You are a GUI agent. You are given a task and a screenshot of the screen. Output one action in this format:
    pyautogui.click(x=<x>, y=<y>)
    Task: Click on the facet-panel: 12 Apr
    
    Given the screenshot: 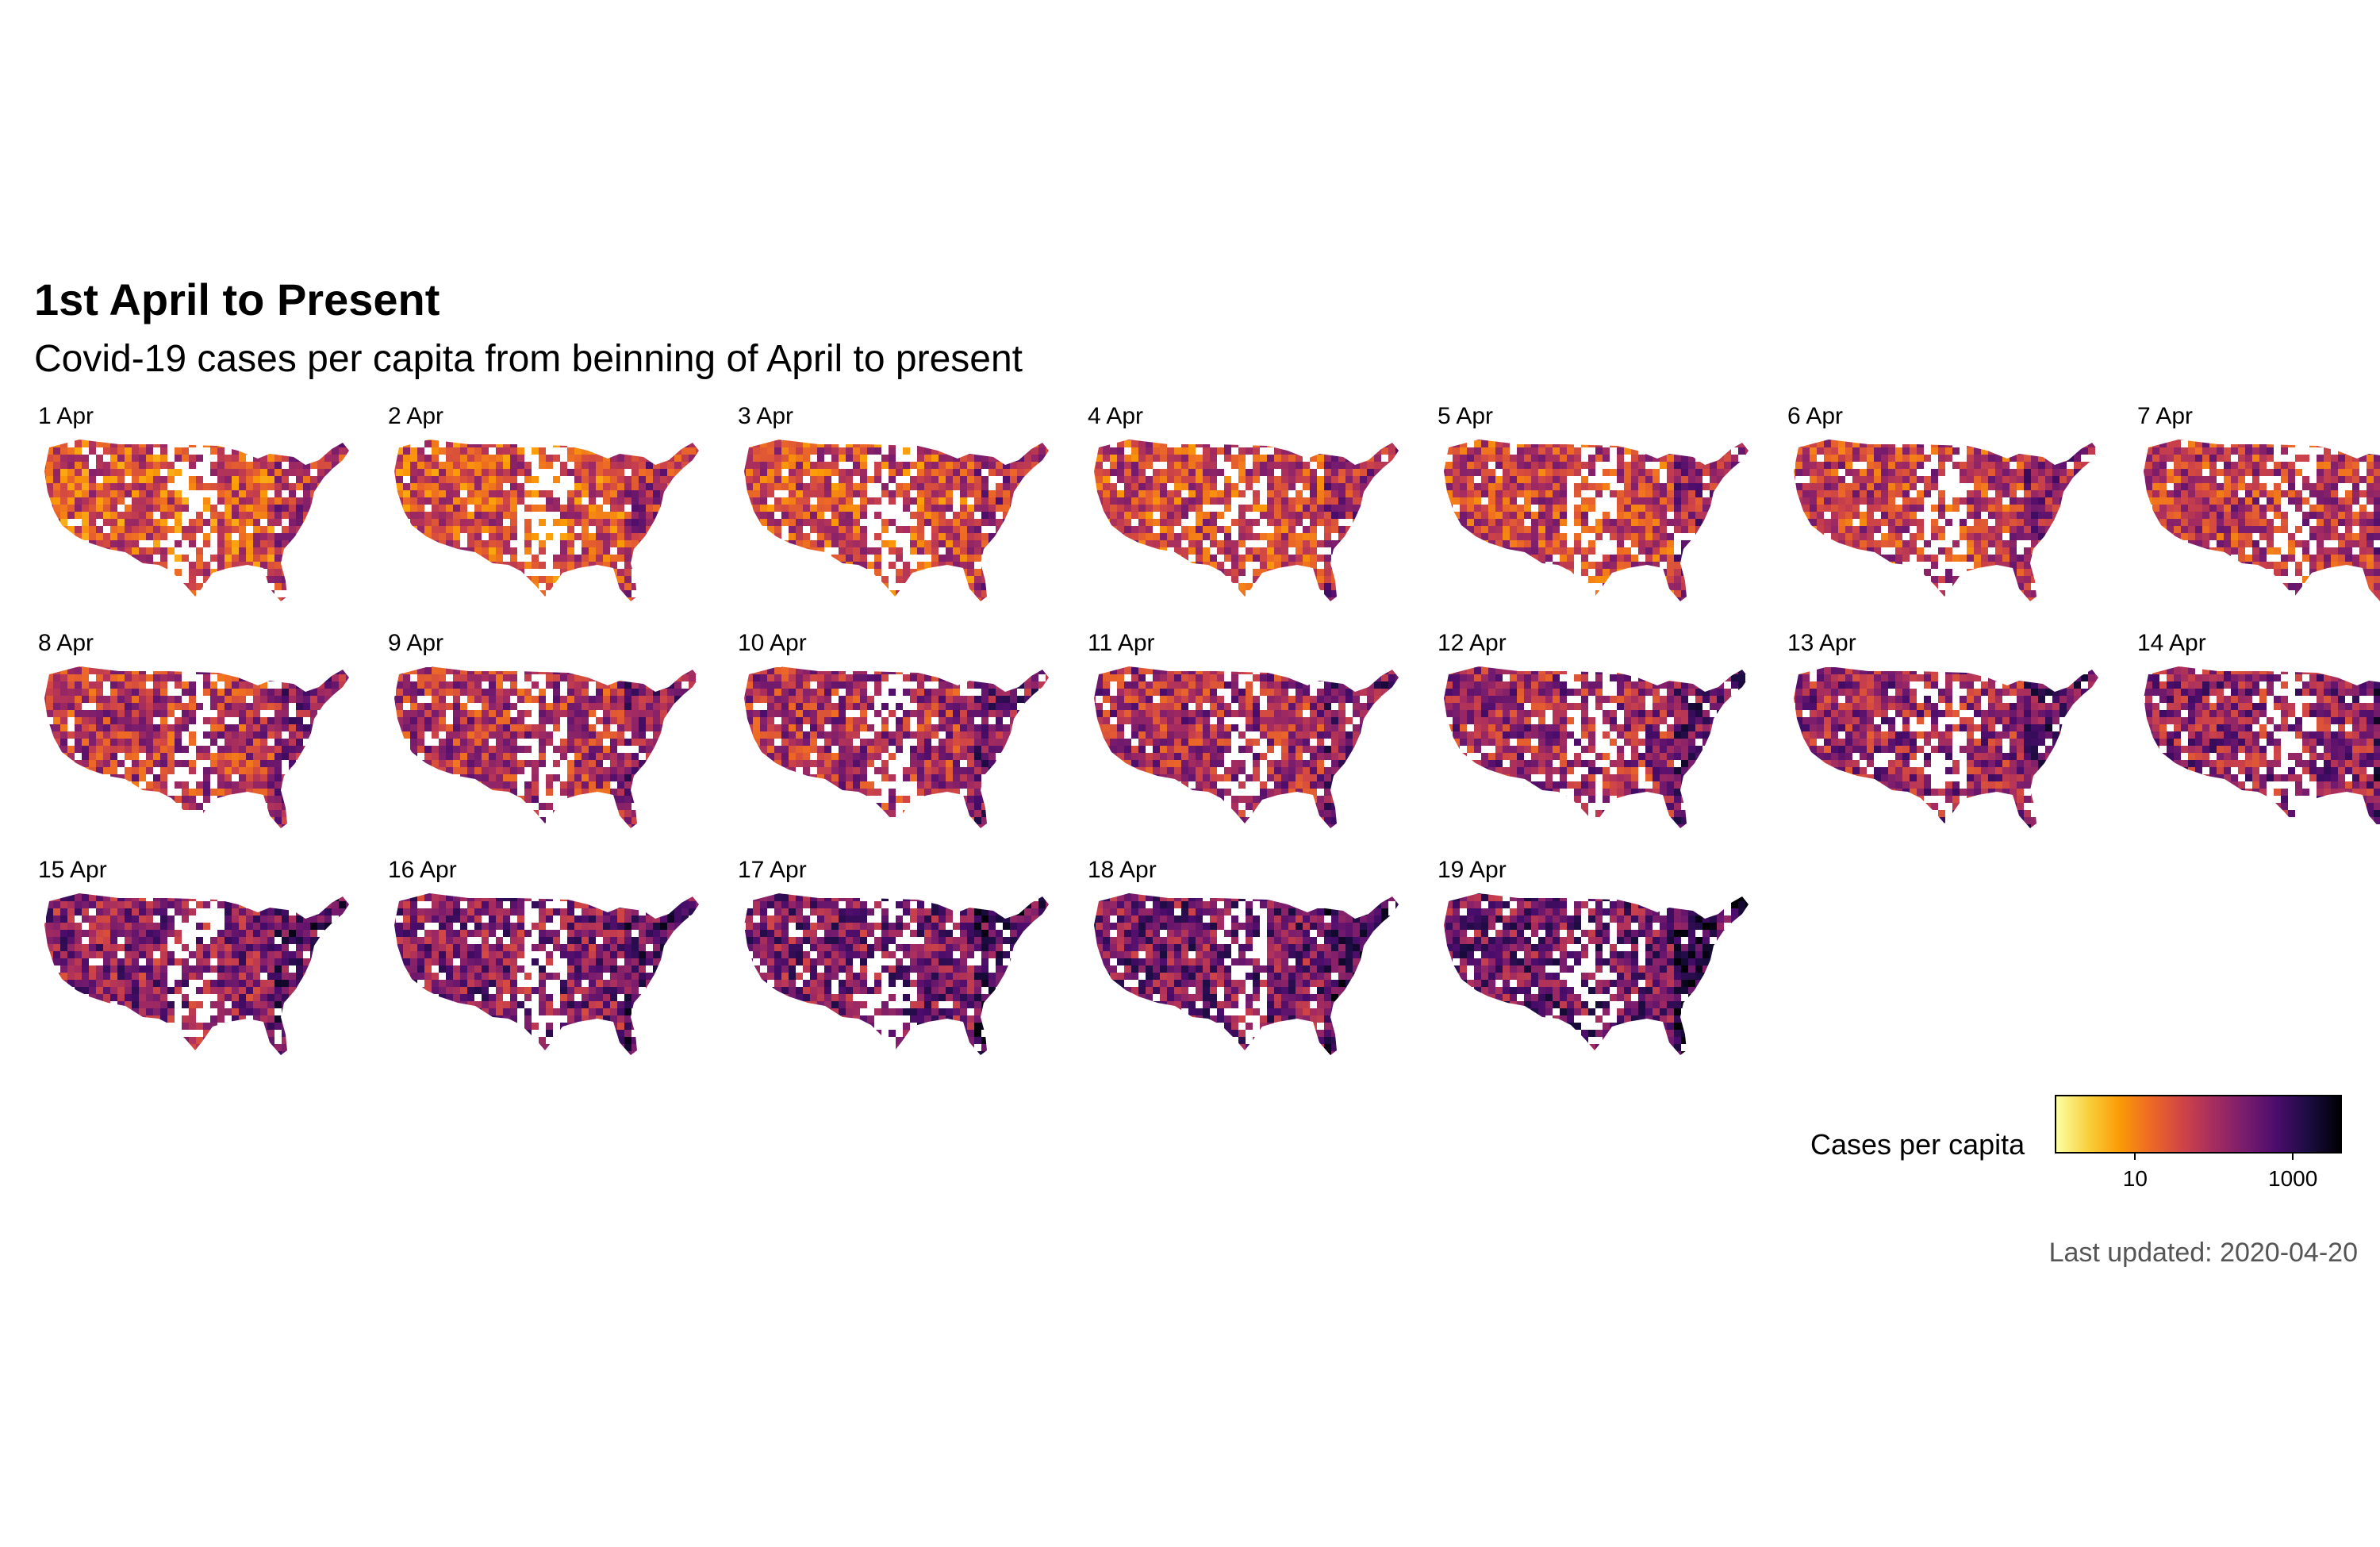 What is the action you would take?
    pyautogui.click(x=1597, y=737)
    